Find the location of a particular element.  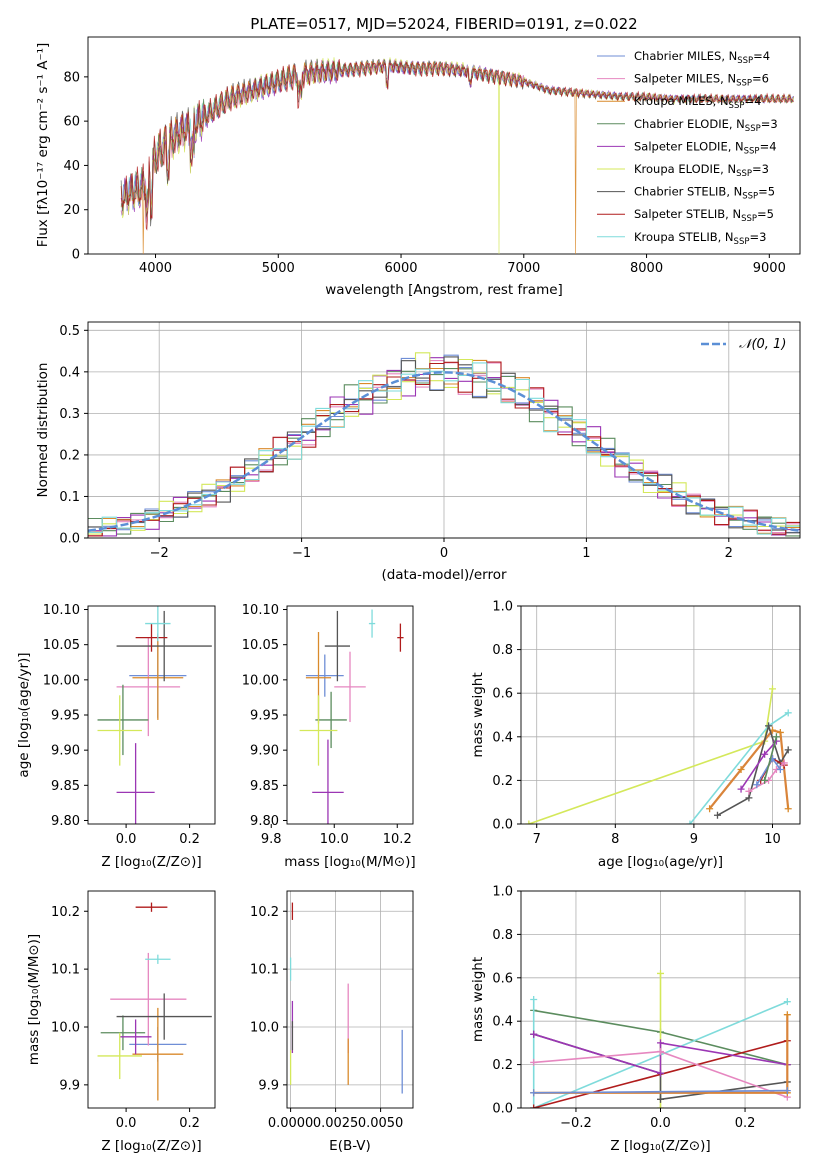

residual-legend-label: 𝒩(0, 1) is located at coordinates (762, 344).